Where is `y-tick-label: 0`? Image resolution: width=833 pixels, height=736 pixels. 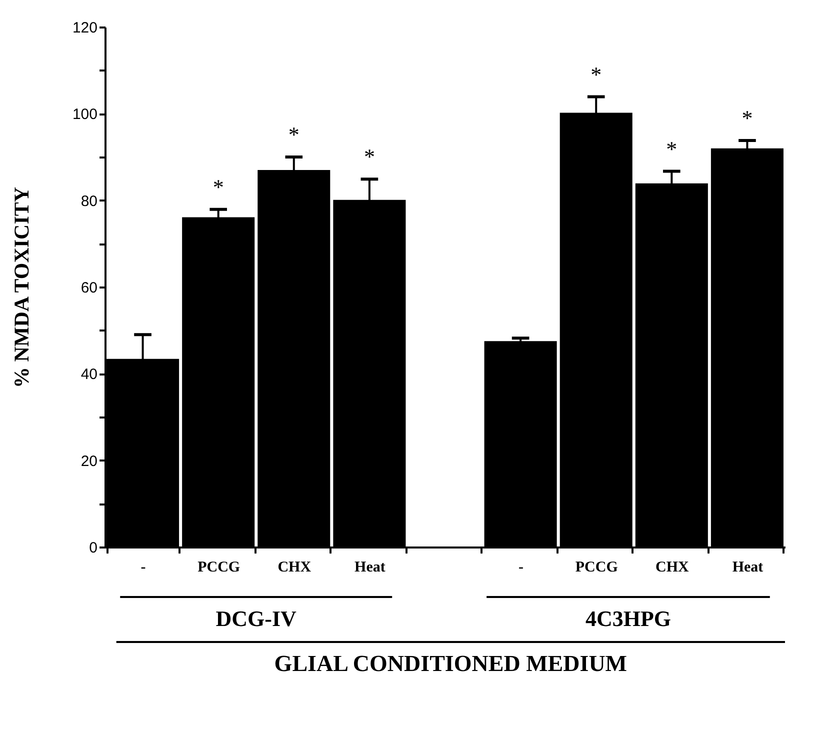
y-tick-label: 0 is located at coordinates (93, 548).